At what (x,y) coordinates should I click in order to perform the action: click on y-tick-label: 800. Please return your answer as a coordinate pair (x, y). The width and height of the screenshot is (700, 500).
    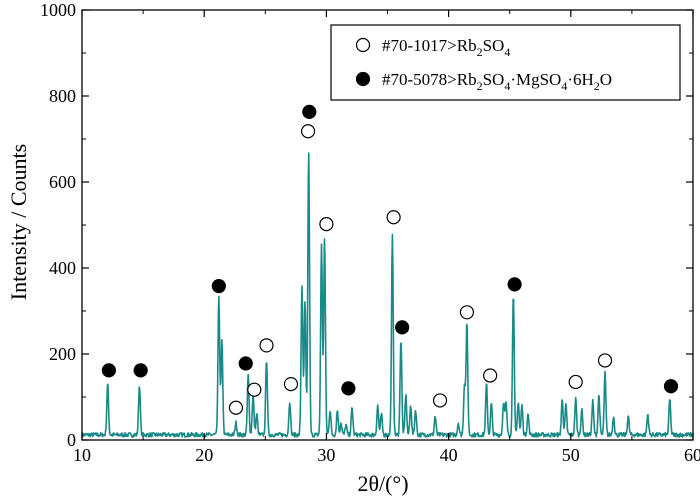
    Looking at the image, I should click on (62, 96).